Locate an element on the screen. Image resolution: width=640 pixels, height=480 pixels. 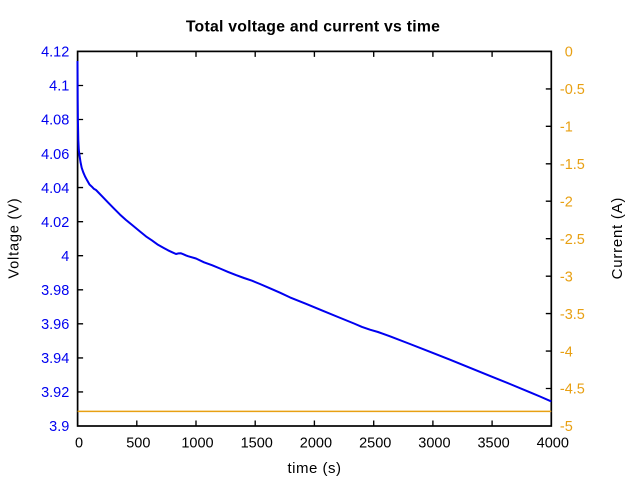
svg-text: 4.12 is located at coordinates (55, 53).